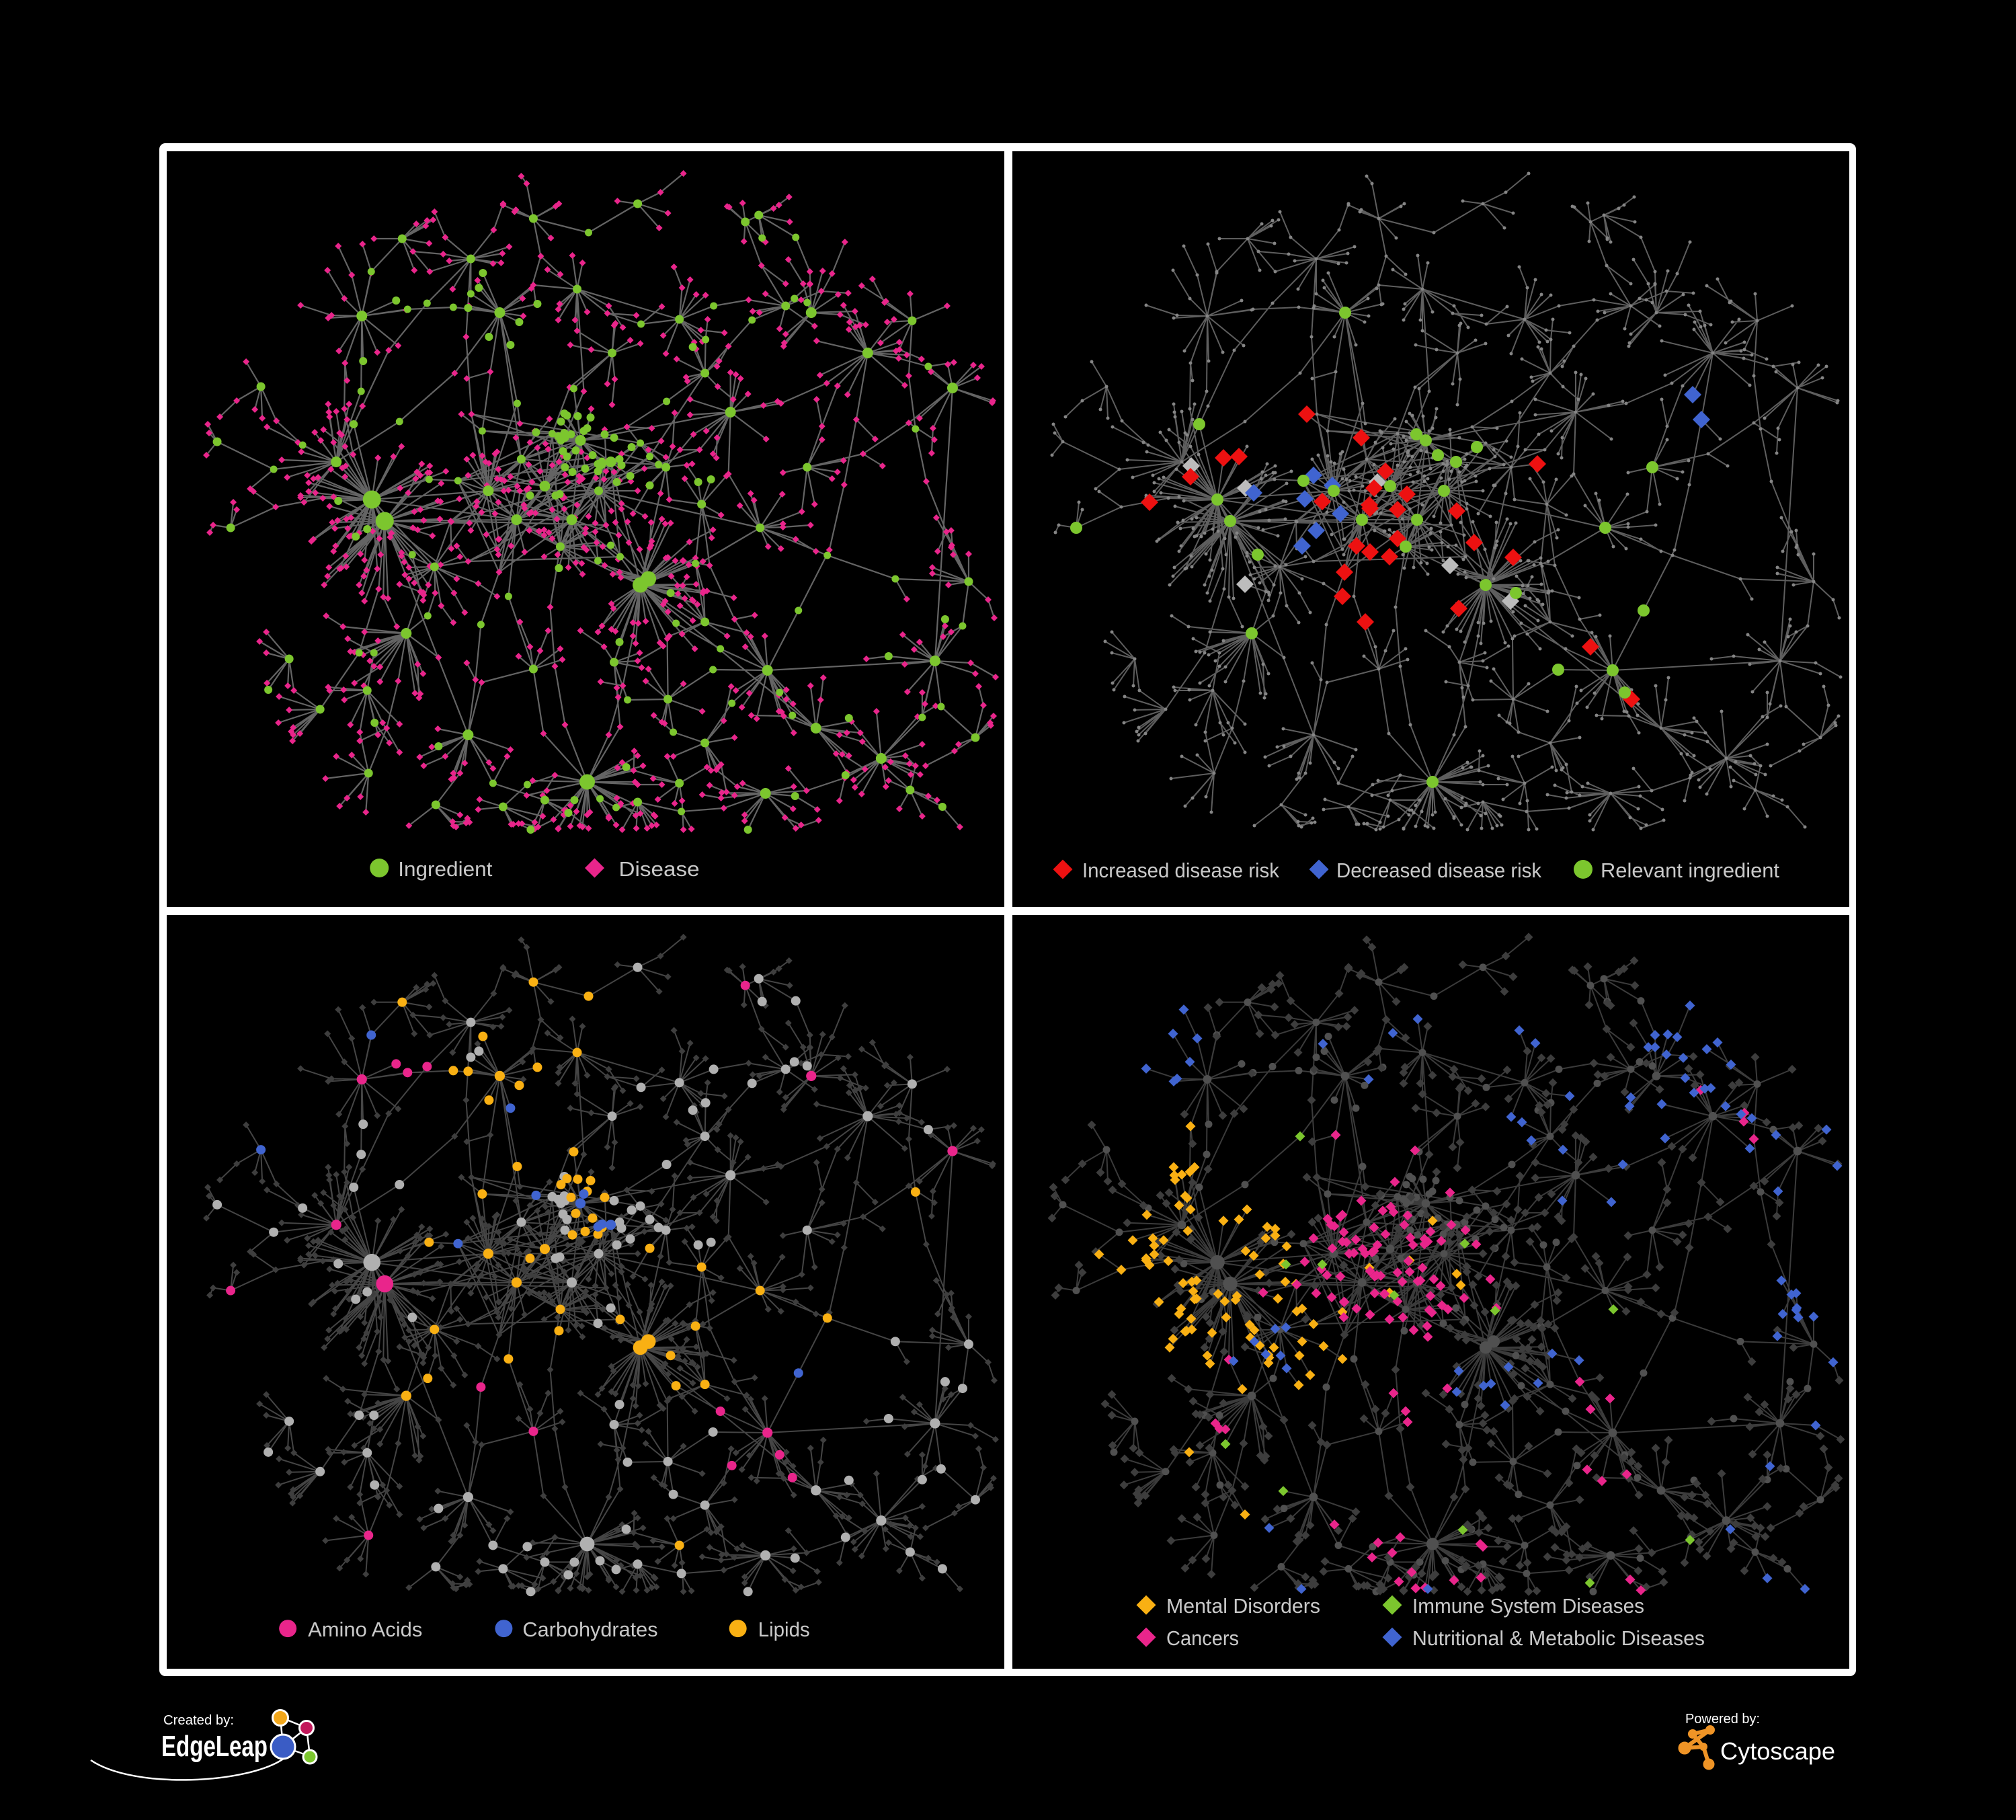 The width and height of the screenshot is (2016, 1820). Describe the element at coordinates (589, 1629) in the screenshot. I see `svg-text: Carbohydrates` at that location.